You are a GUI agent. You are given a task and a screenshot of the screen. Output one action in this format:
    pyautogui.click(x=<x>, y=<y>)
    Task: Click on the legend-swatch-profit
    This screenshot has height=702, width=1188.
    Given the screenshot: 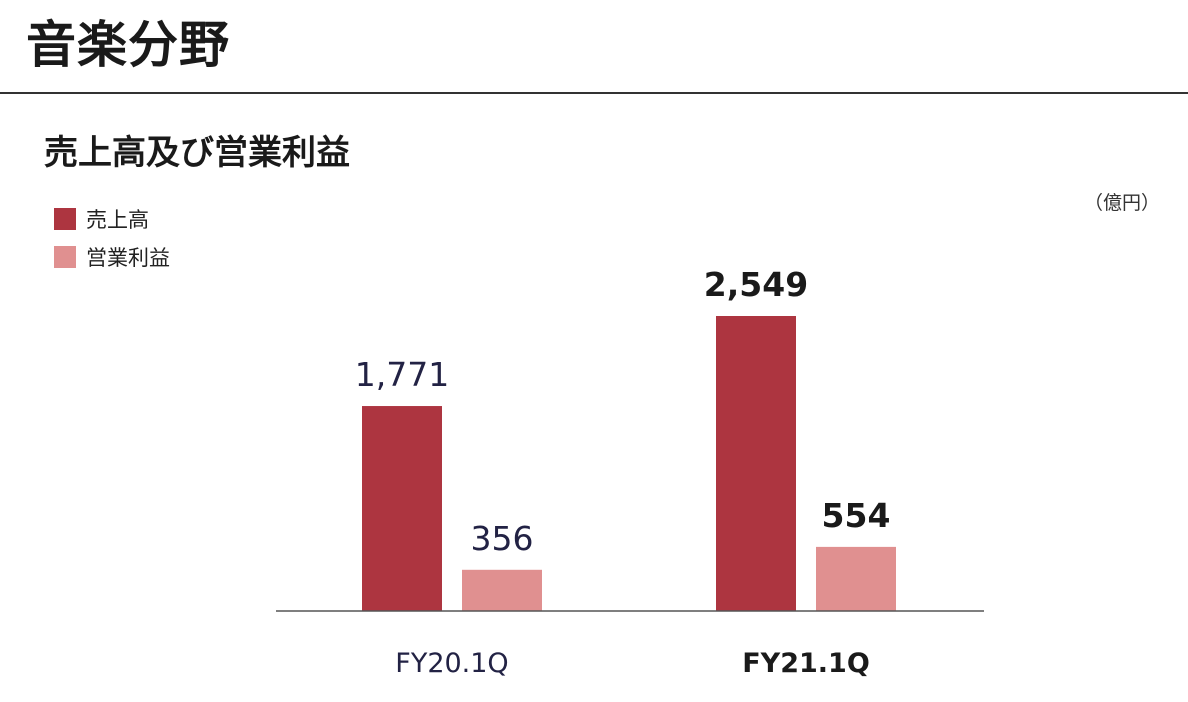 What is the action you would take?
    pyautogui.click(x=65, y=257)
    